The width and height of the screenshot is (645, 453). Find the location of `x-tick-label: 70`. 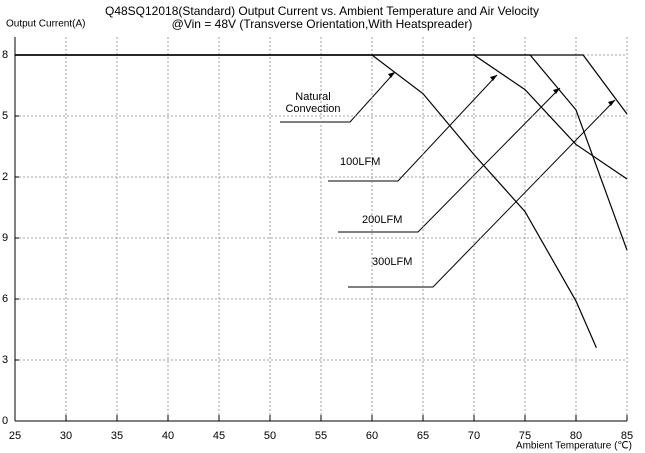

x-tick-label: 70 is located at coordinates (474, 436).